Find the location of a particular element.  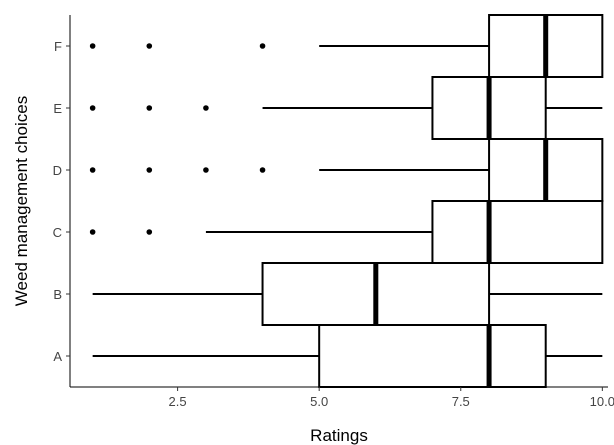

box-group-E is located at coordinates (346, 108).